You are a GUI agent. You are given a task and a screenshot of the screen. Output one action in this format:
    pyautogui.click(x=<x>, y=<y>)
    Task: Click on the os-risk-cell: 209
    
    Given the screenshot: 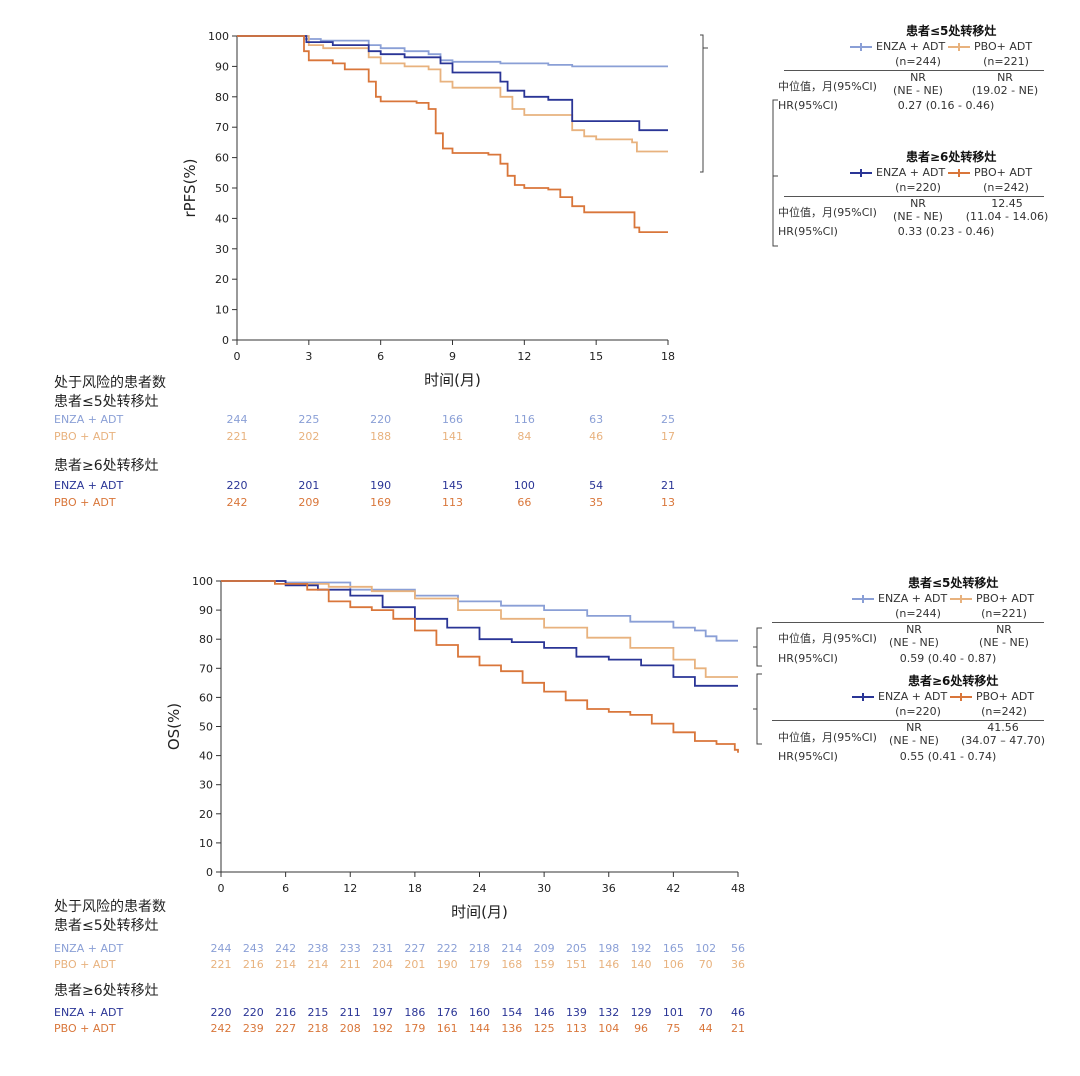 What is the action you would take?
    pyautogui.click(x=544, y=948)
    